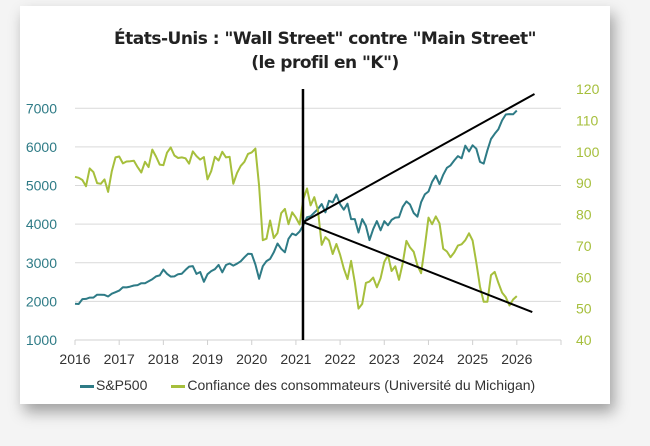 This screenshot has width=650, height=446. I want to click on lower-trend-line, so click(417, 267).